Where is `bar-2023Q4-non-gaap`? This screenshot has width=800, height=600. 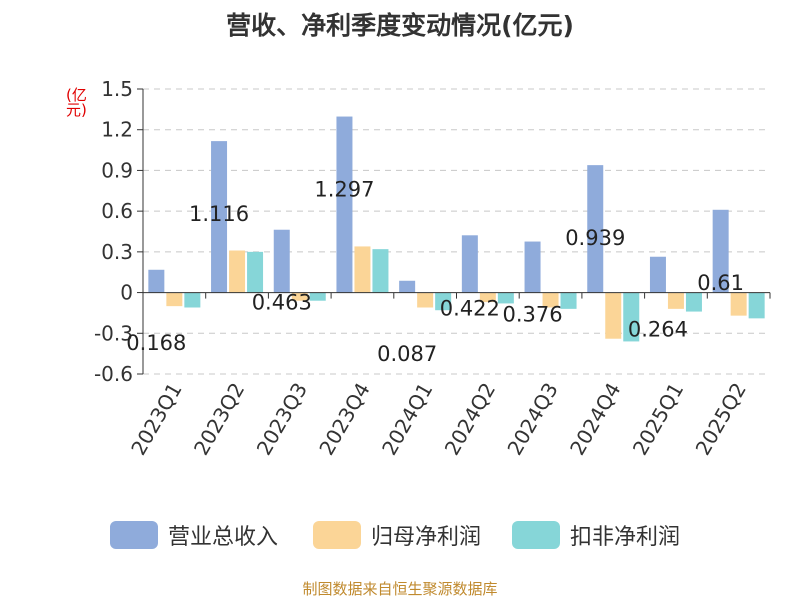
bar-2023Q4-non-gaap is located at coordinates (380, 271).